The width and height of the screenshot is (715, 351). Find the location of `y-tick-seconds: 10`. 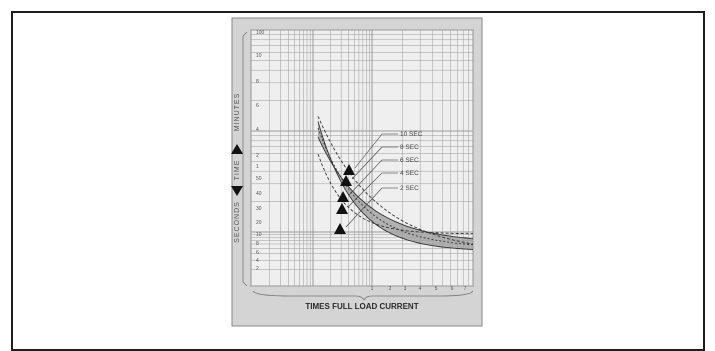

y-tick-seconds: 10 is located at coordinates (259, 235).